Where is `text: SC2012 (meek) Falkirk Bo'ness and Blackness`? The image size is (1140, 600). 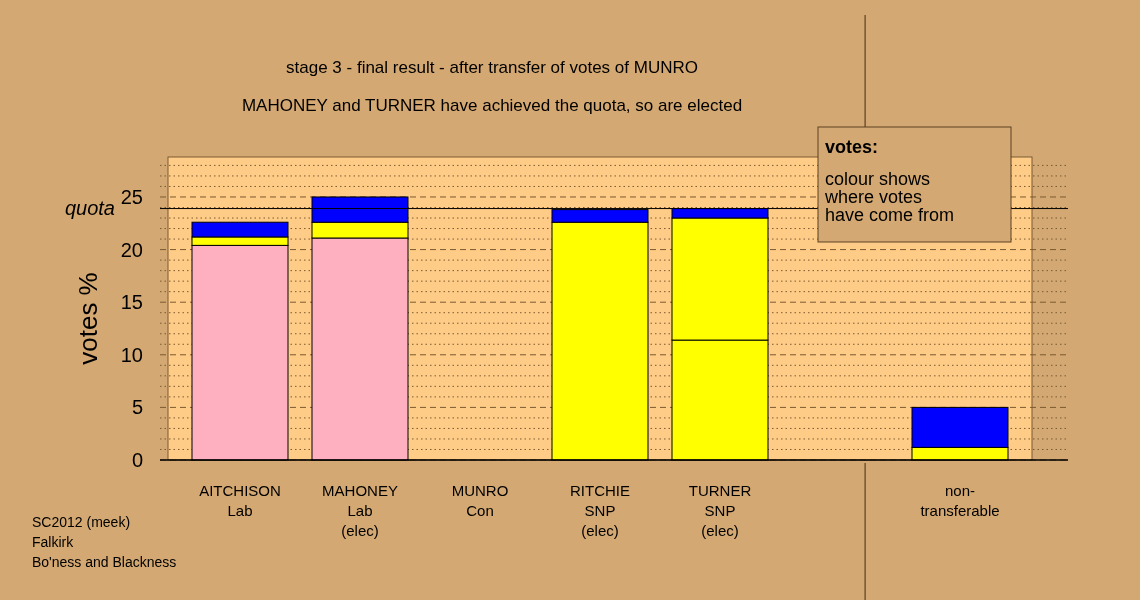 text: SC2012 (meek) Falkirk Bo'ness and Blackness is located at coordinates (104, 542).